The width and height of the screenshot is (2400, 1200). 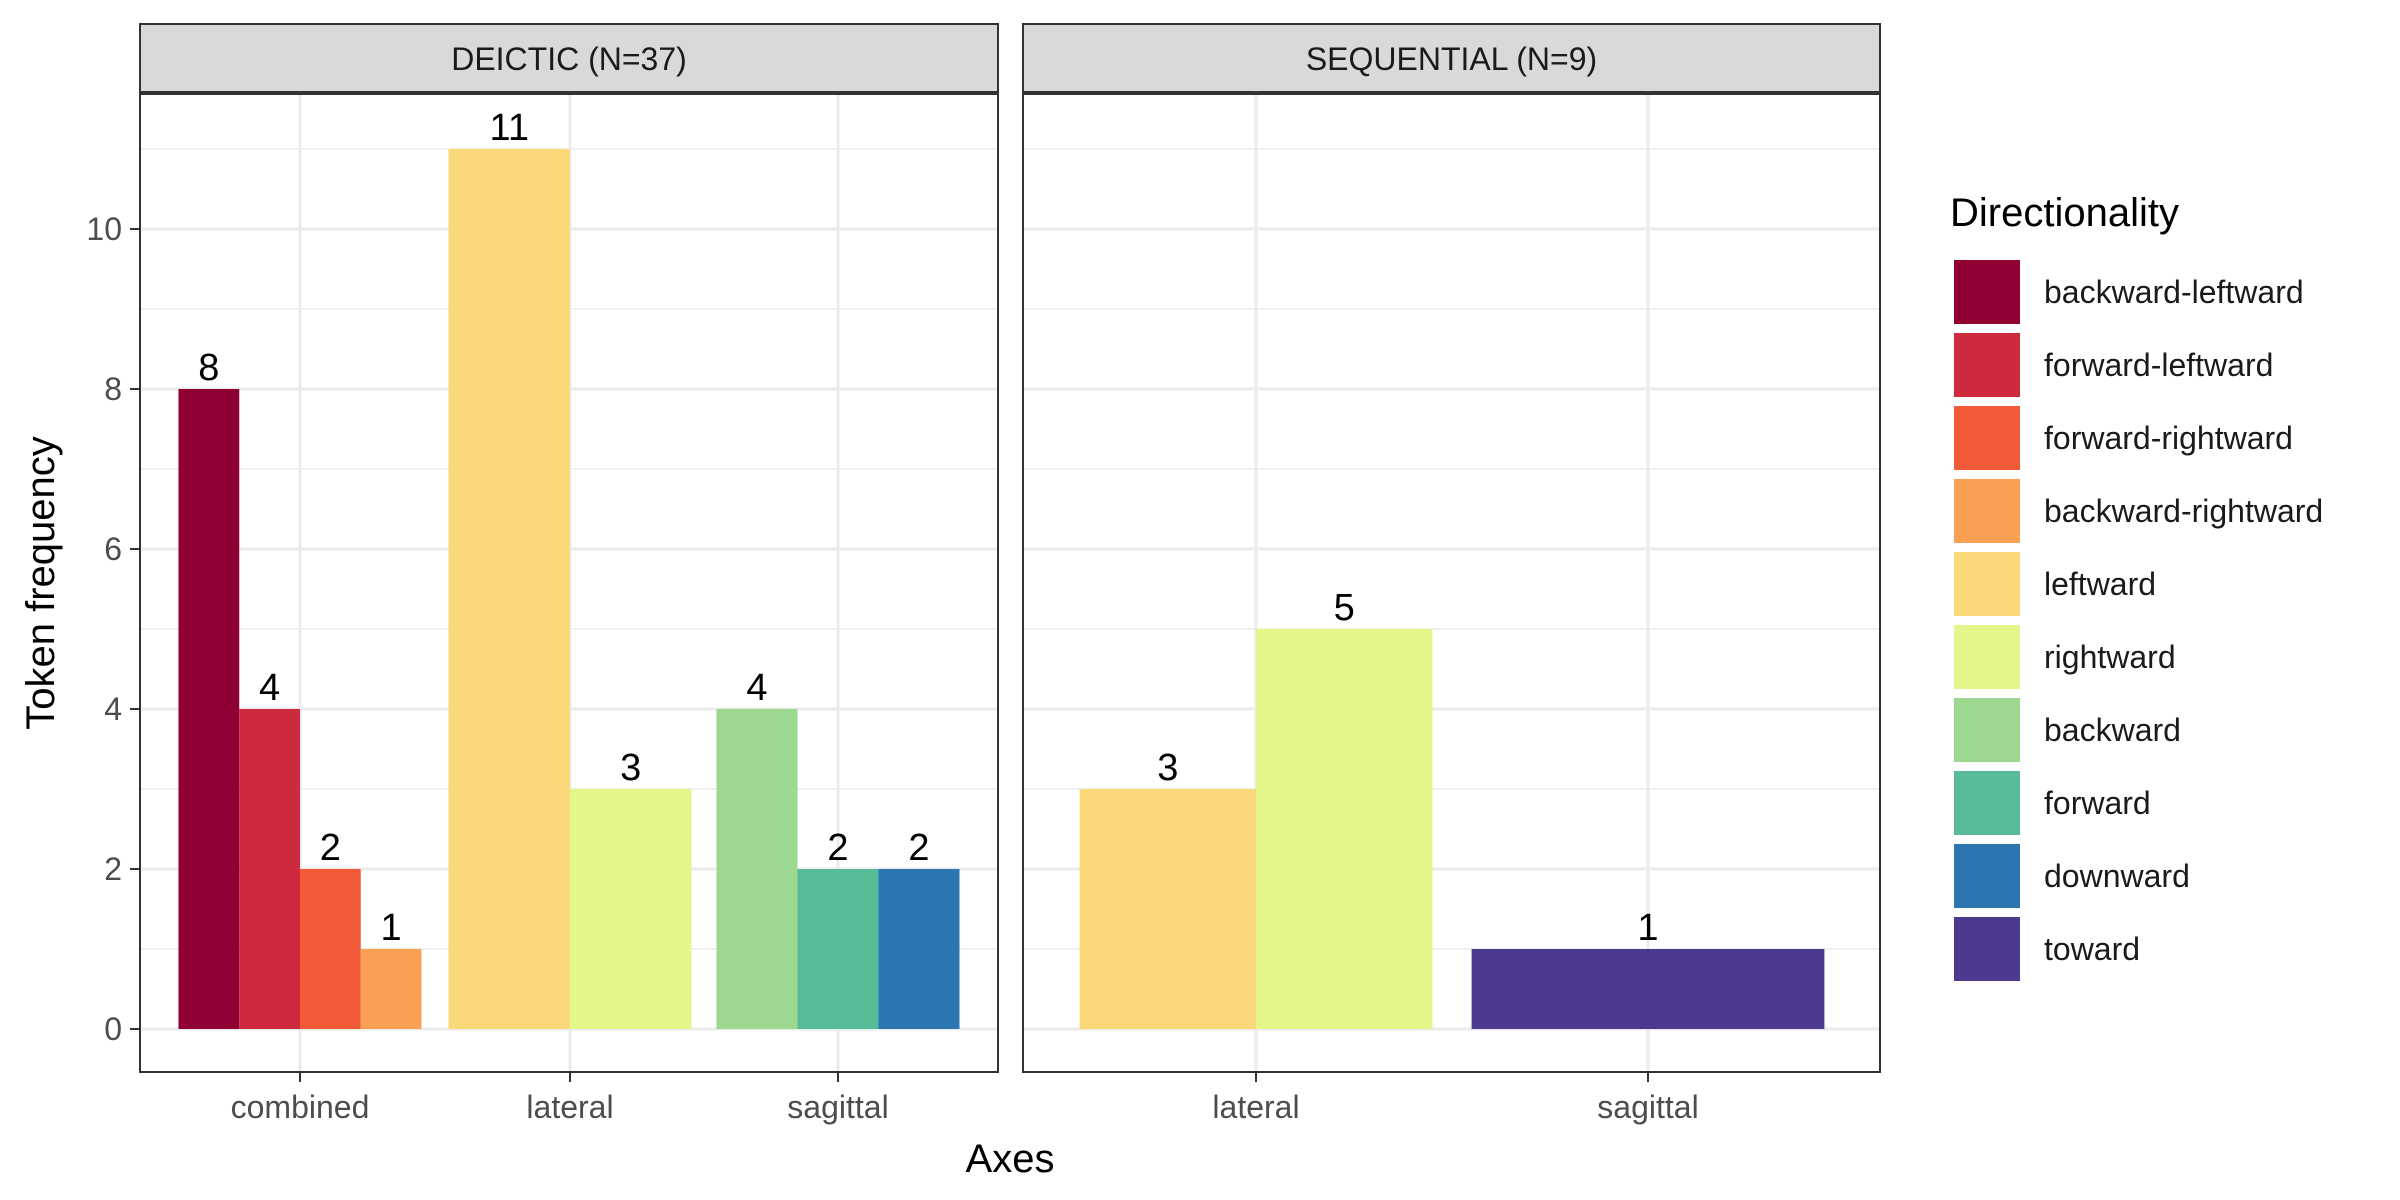 What do you see at coordinates (2092, 949) in the screenshot?
I see `legend-label: toward` at bounding box center [2092, 949].